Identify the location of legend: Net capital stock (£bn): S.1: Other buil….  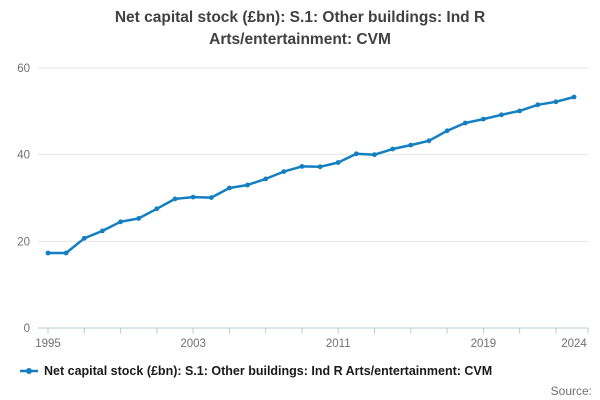
(308, 371).